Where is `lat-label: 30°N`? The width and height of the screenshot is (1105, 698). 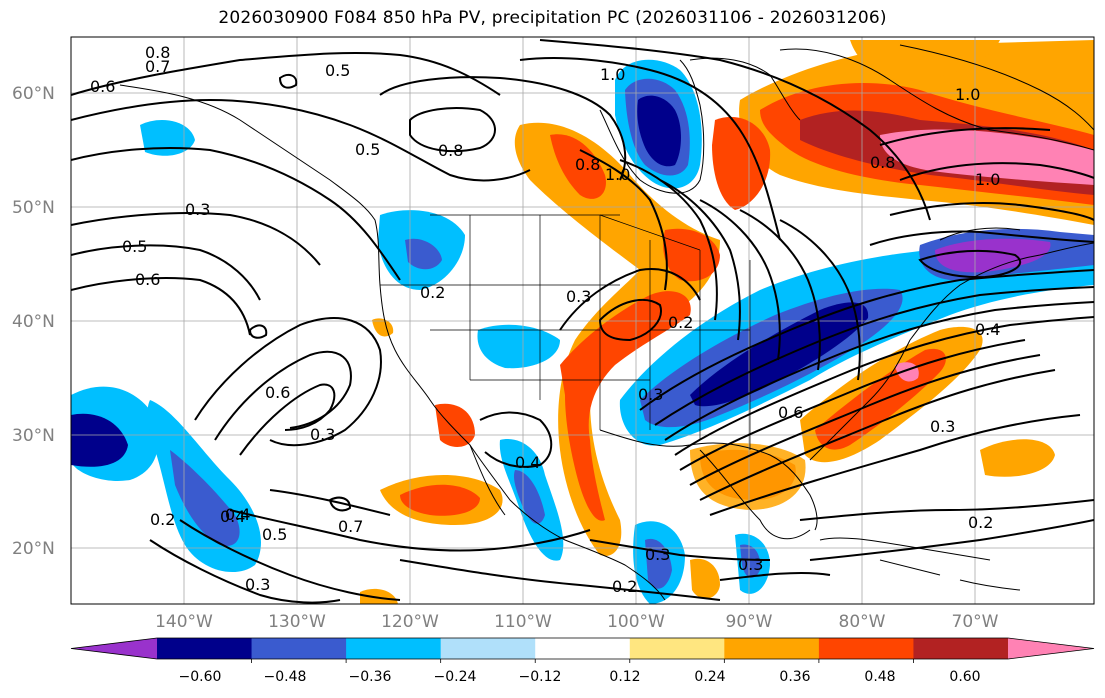 lat-label: 30°N is located at coordinates (33, 436).